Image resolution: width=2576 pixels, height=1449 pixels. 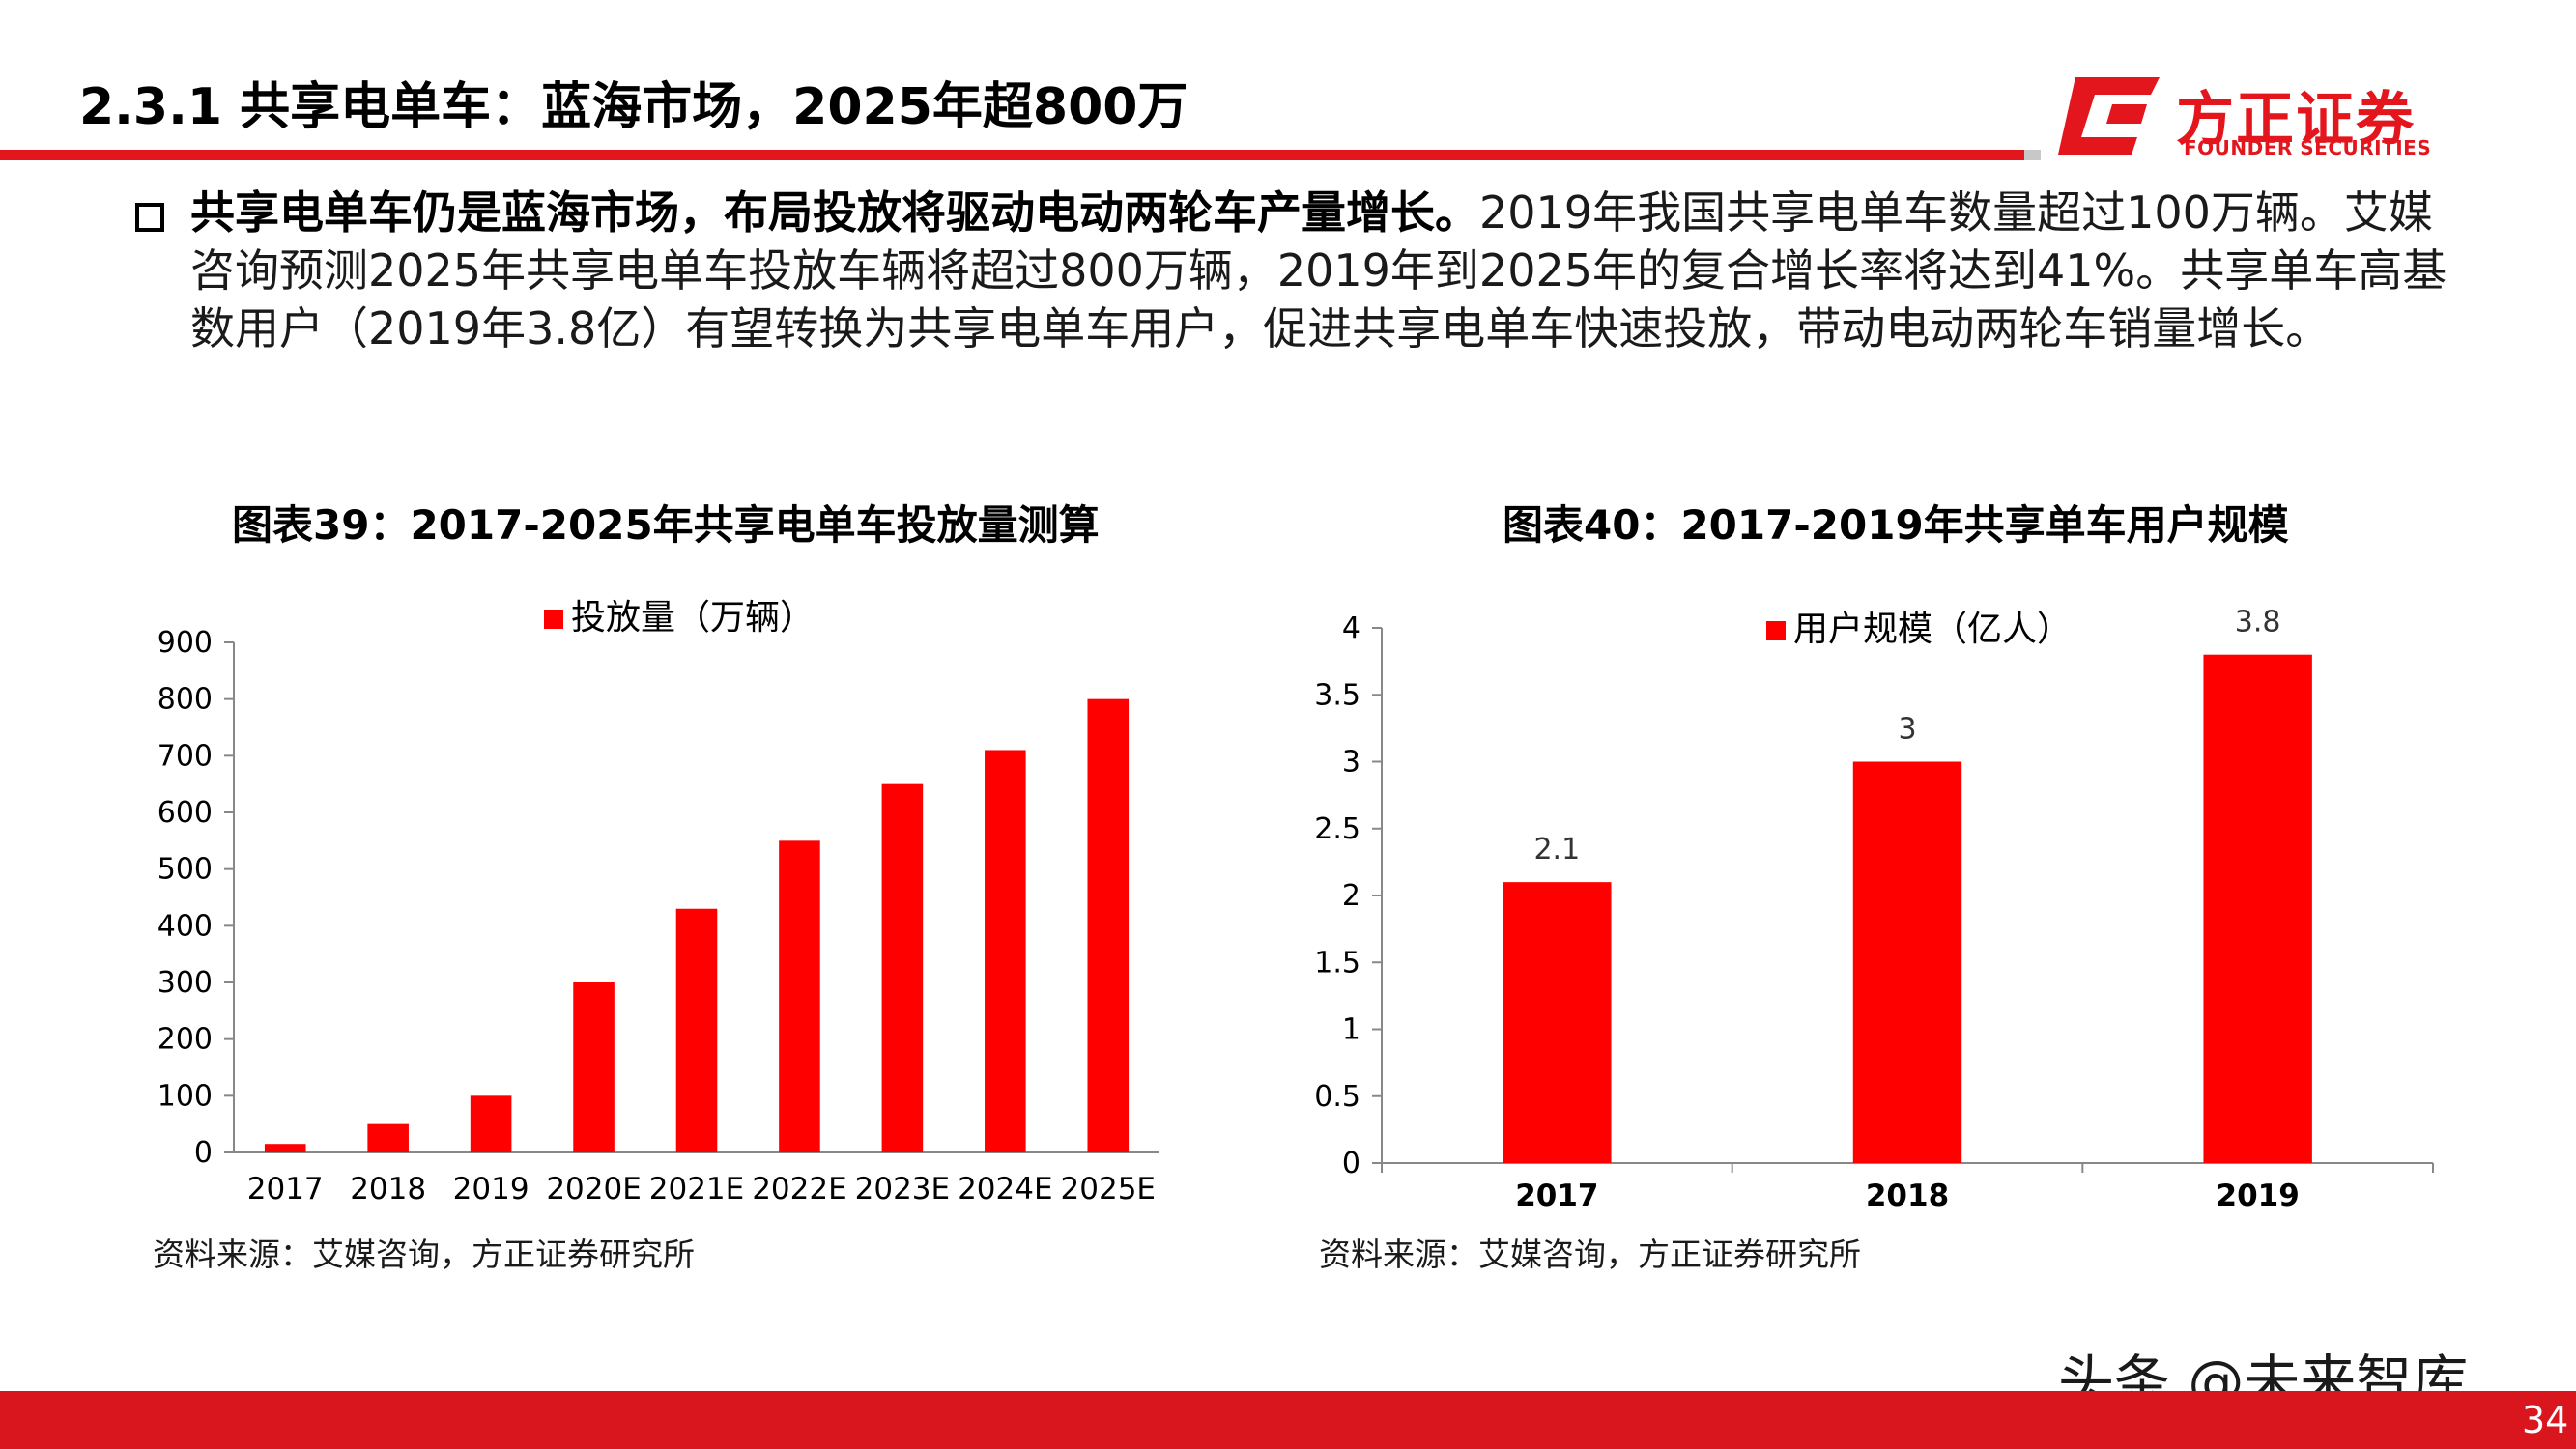 What do you see at coordinates (1337, 829) in the screenshot?
I see `y-tick-label: 2.5` at bounding box center [1337, 829].